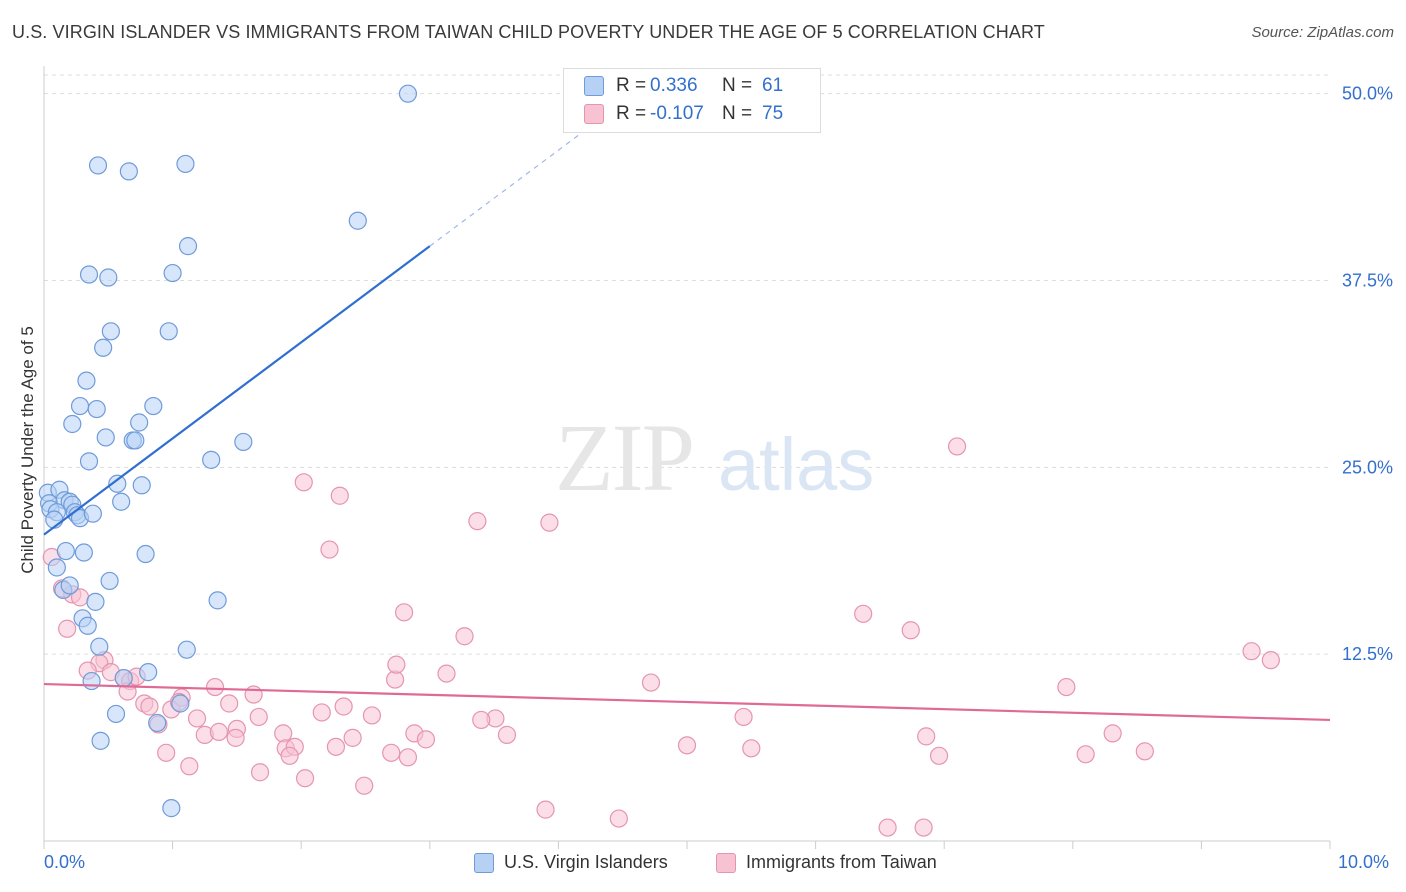  What do you see at coordinates (586, 862) in the screenshot?
I see `legend-label: U.S. Virgin Islanders` at bounding box center [586, 862].